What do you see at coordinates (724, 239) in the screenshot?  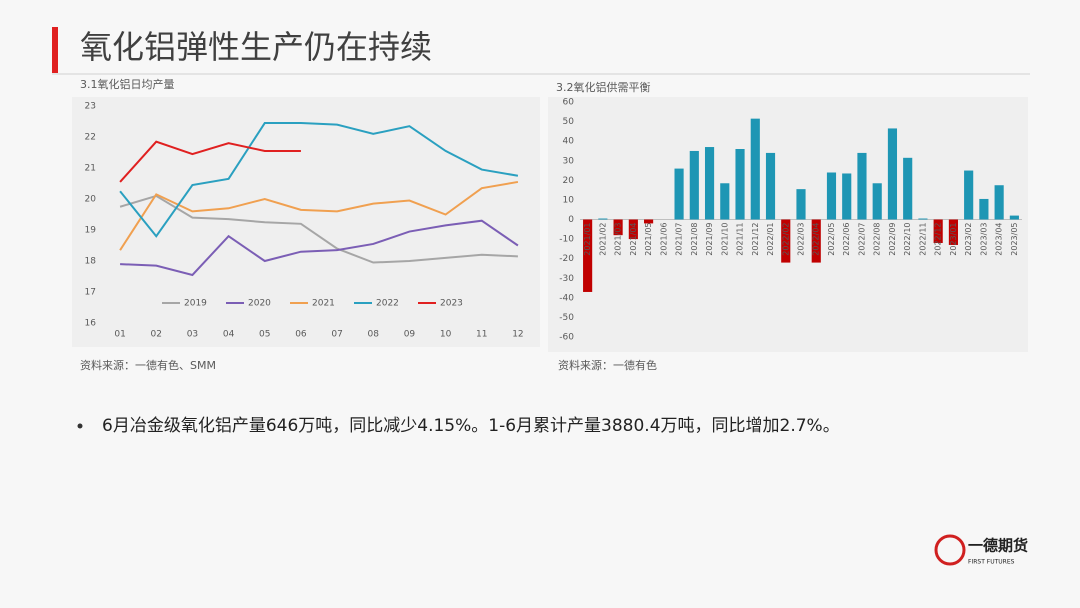 I see `x-tick-label: 2021/10` at bounding box center [724, 239].